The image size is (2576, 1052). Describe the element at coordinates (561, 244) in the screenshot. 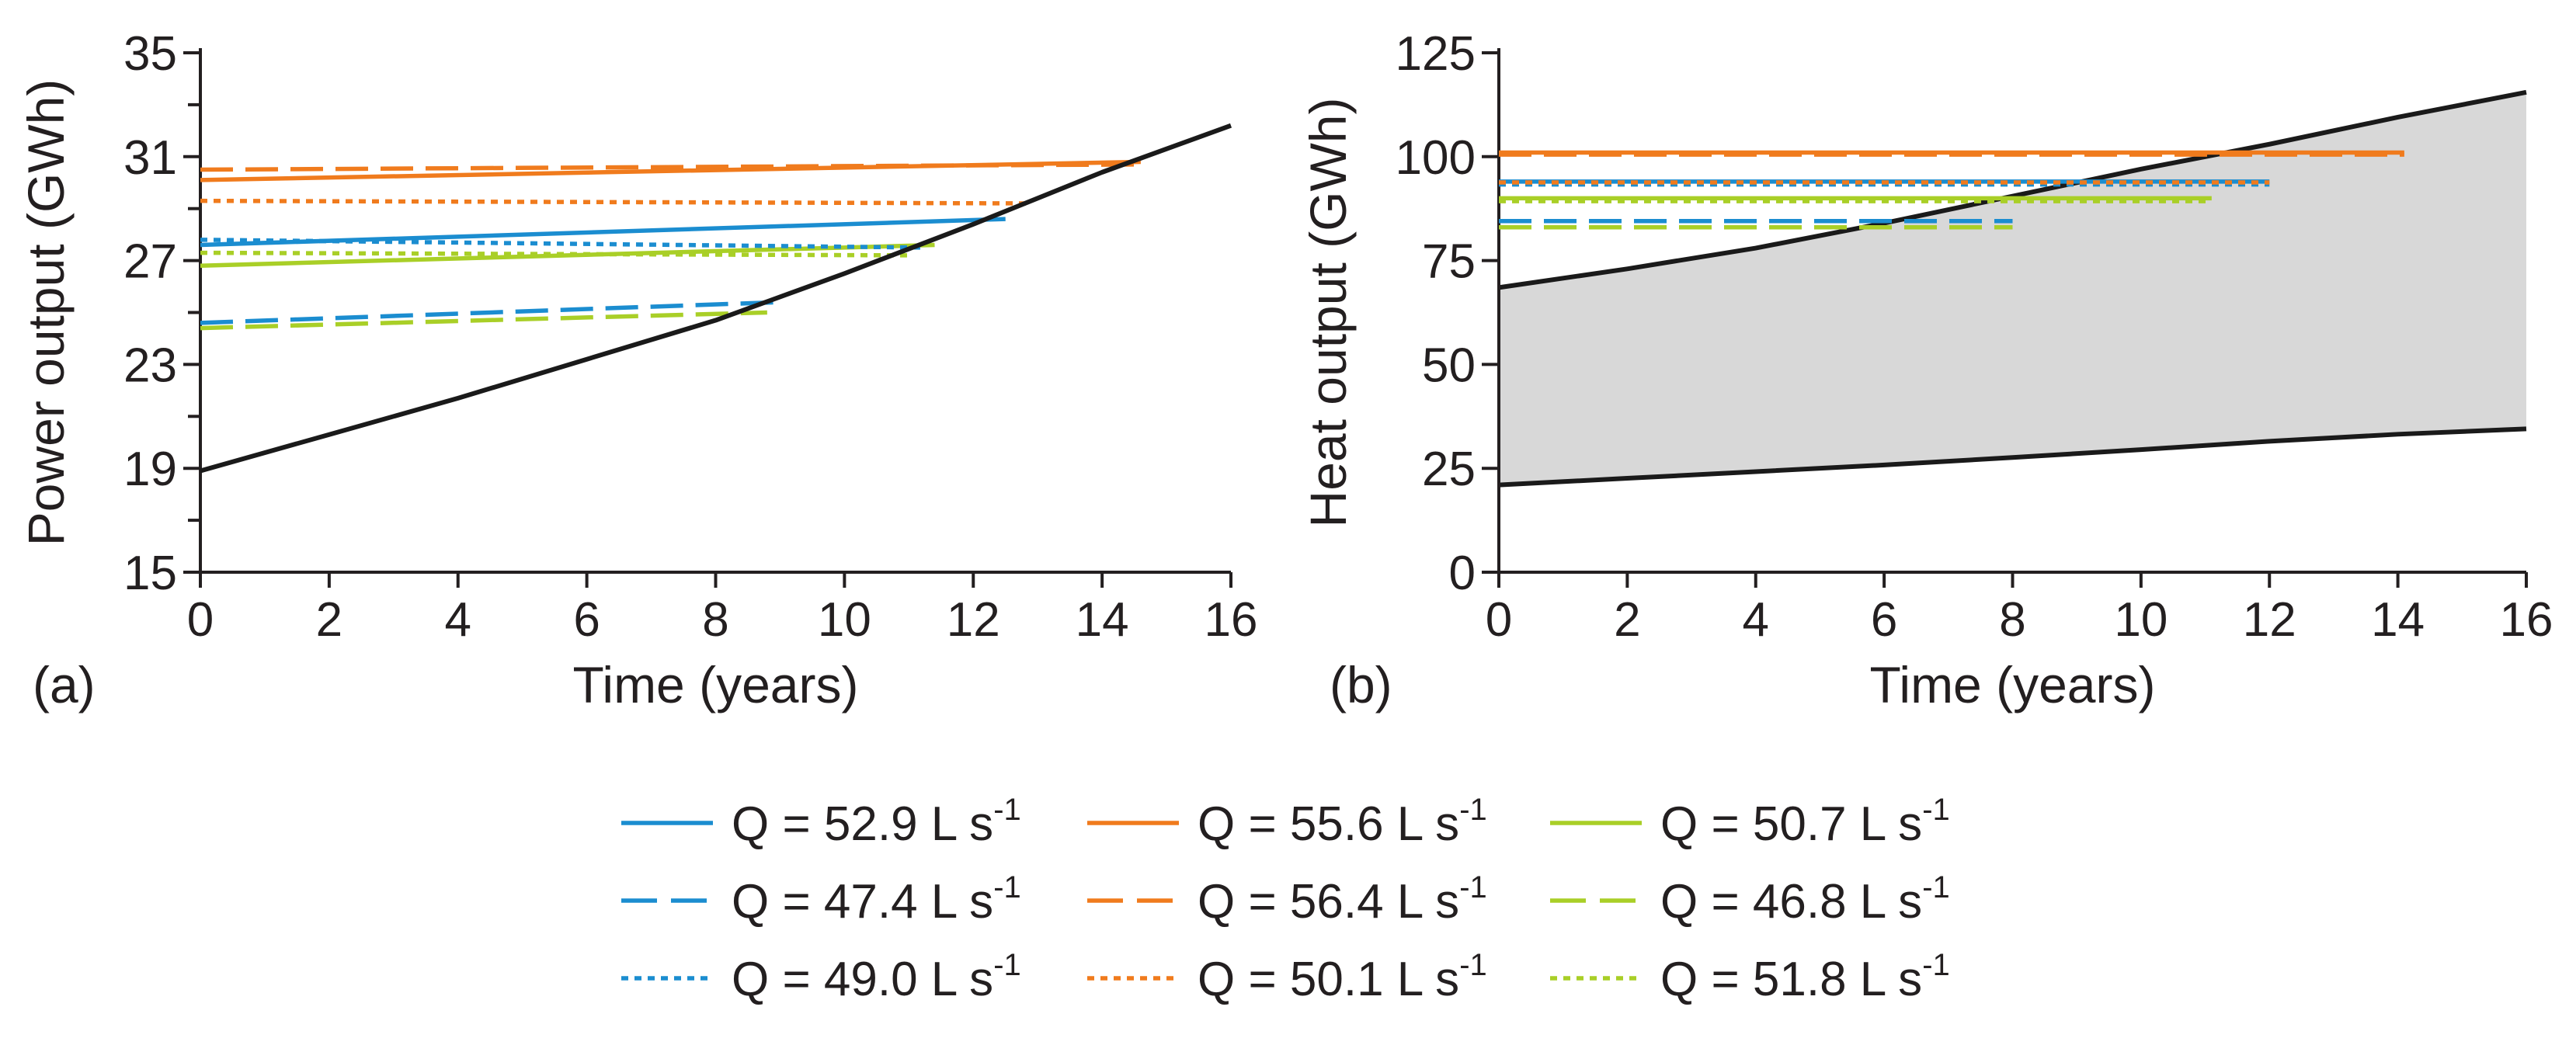

I see `series-line-s7` at that location.